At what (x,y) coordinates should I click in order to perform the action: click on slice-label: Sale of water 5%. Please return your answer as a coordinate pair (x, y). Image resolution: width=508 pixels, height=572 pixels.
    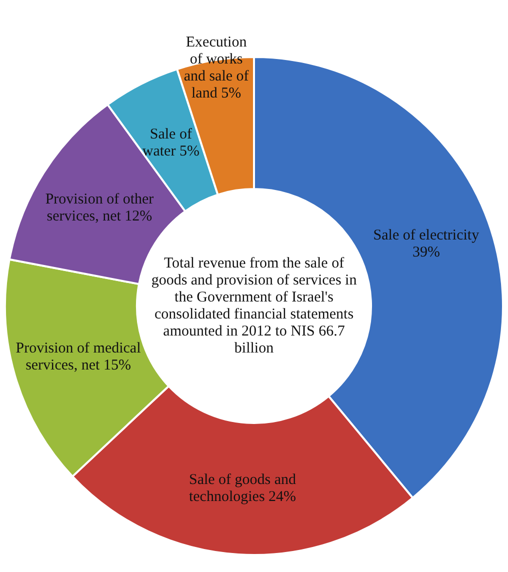
    Looking at the image, I should click on (171, 143).